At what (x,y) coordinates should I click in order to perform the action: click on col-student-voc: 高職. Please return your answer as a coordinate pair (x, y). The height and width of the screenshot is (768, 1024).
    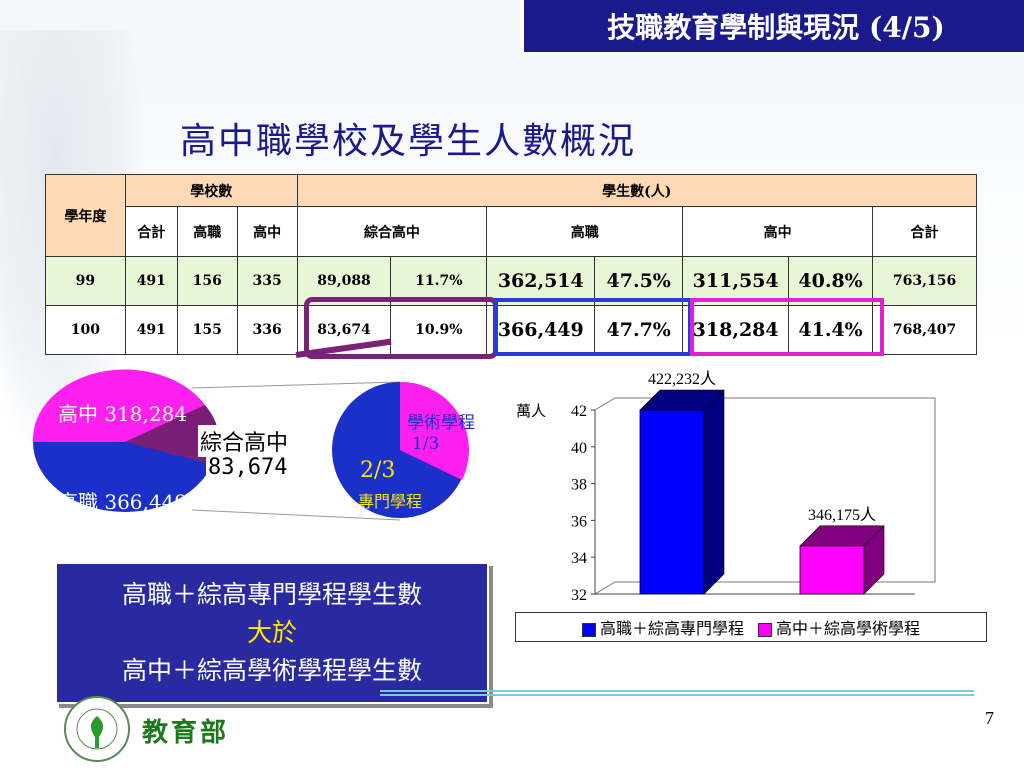
    Looking at the image, I should click on (585, 231).